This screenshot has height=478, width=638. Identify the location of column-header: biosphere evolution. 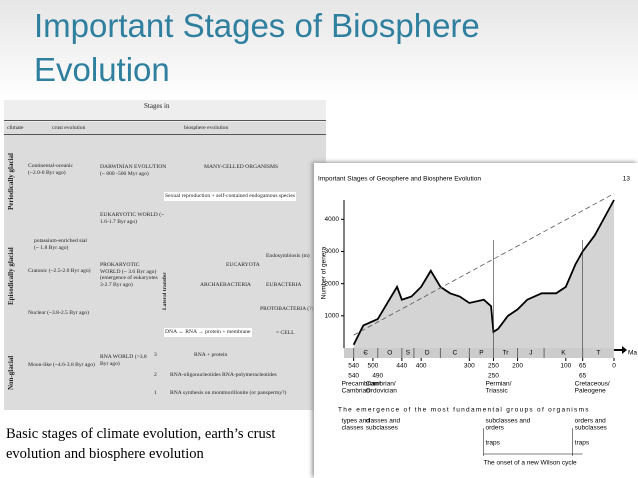
(206, 128).